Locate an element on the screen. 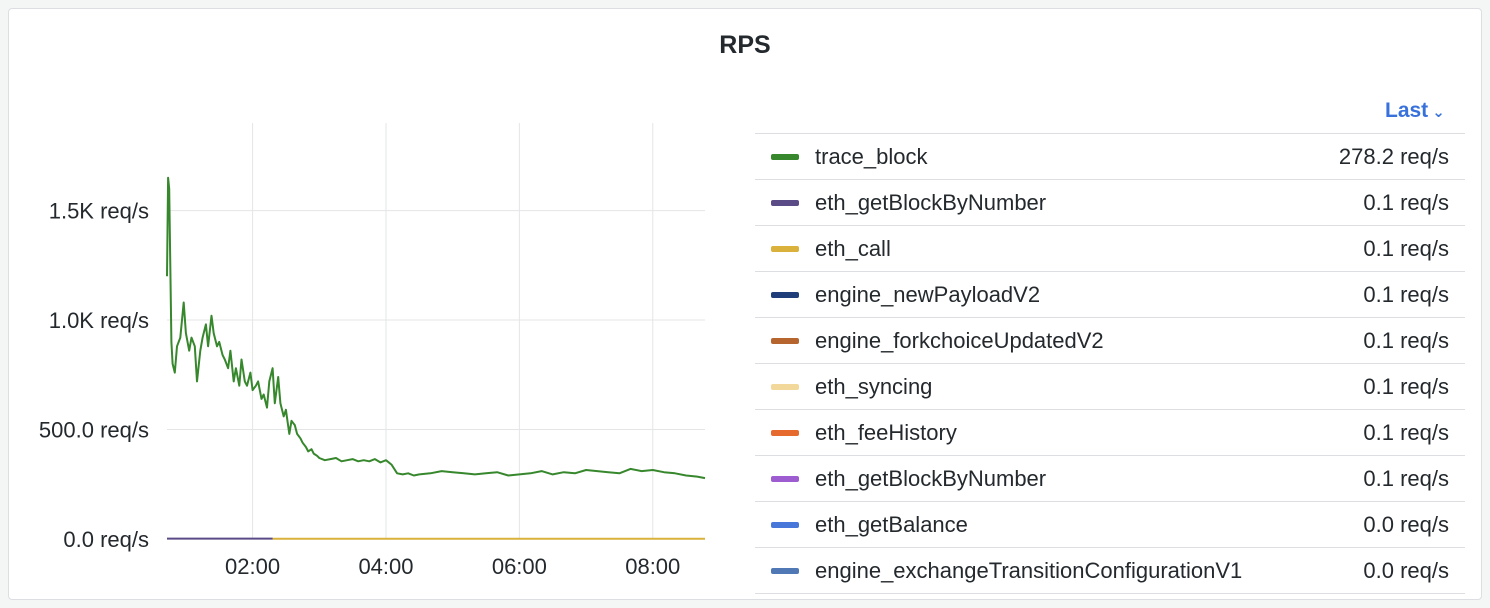  x-tick-label: 04:00 is located at coordinates (385, 566).